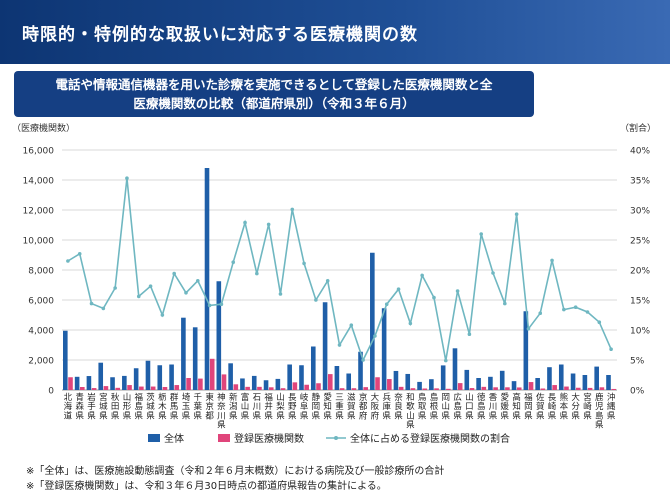 Image resolution: width=670 pixels, height=498 pixels. I want to click on x-tick-label: 鹿児島県, so click(599, 411).